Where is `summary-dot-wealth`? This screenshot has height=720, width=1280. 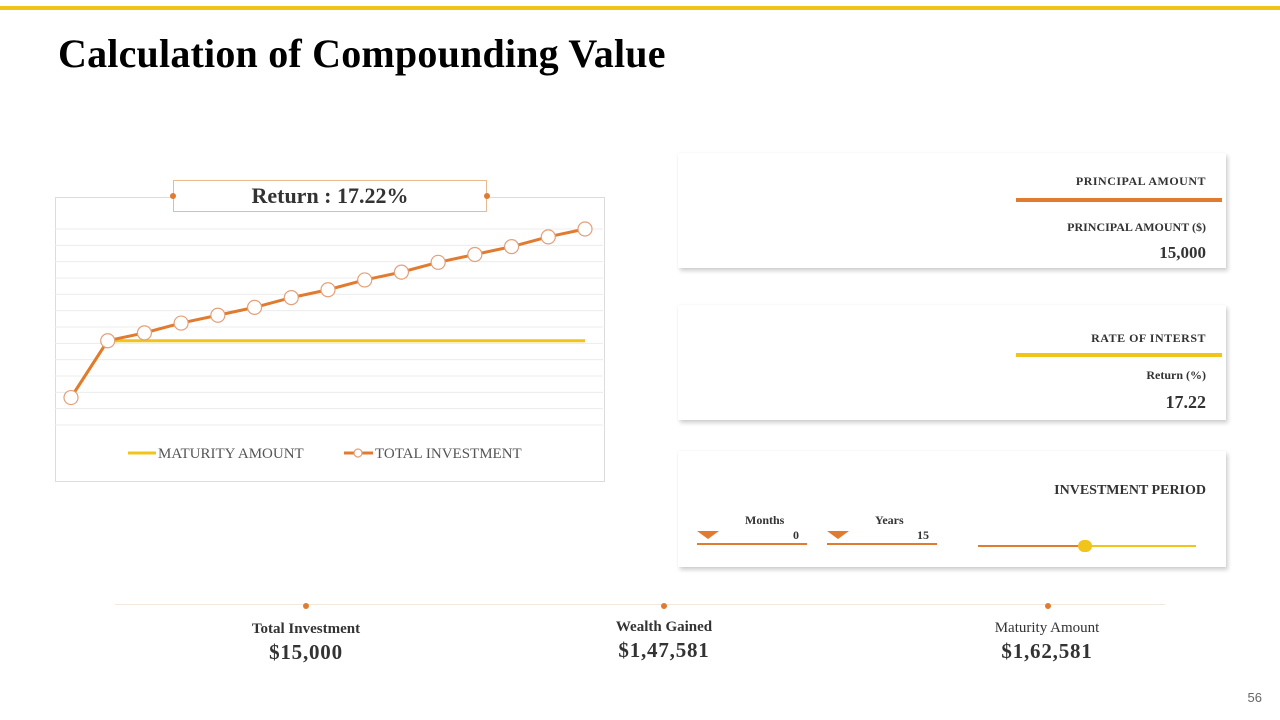
summary-dot-wealth is located at coordinates (664, 606).